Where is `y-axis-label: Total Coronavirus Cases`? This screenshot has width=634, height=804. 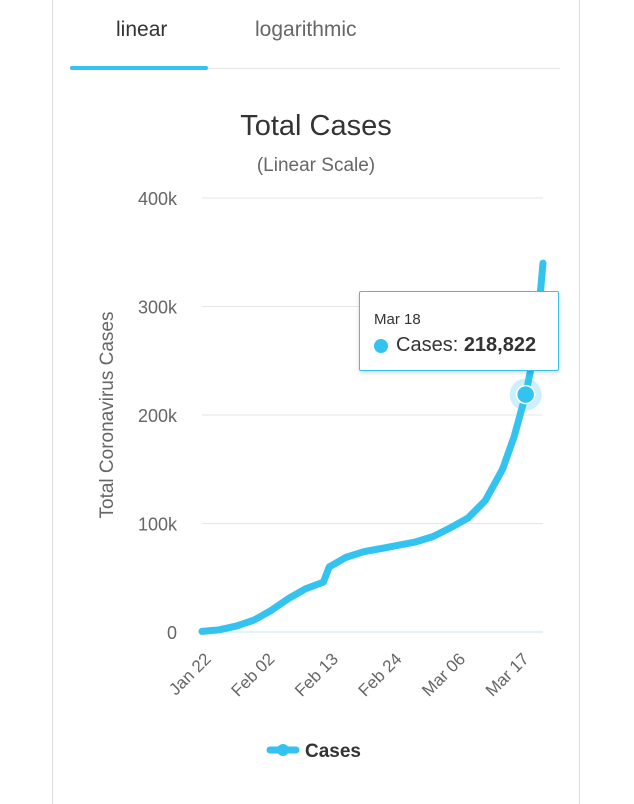 y-axis-label: Total Coronavirus Cases is located at coordinates (107, 415).